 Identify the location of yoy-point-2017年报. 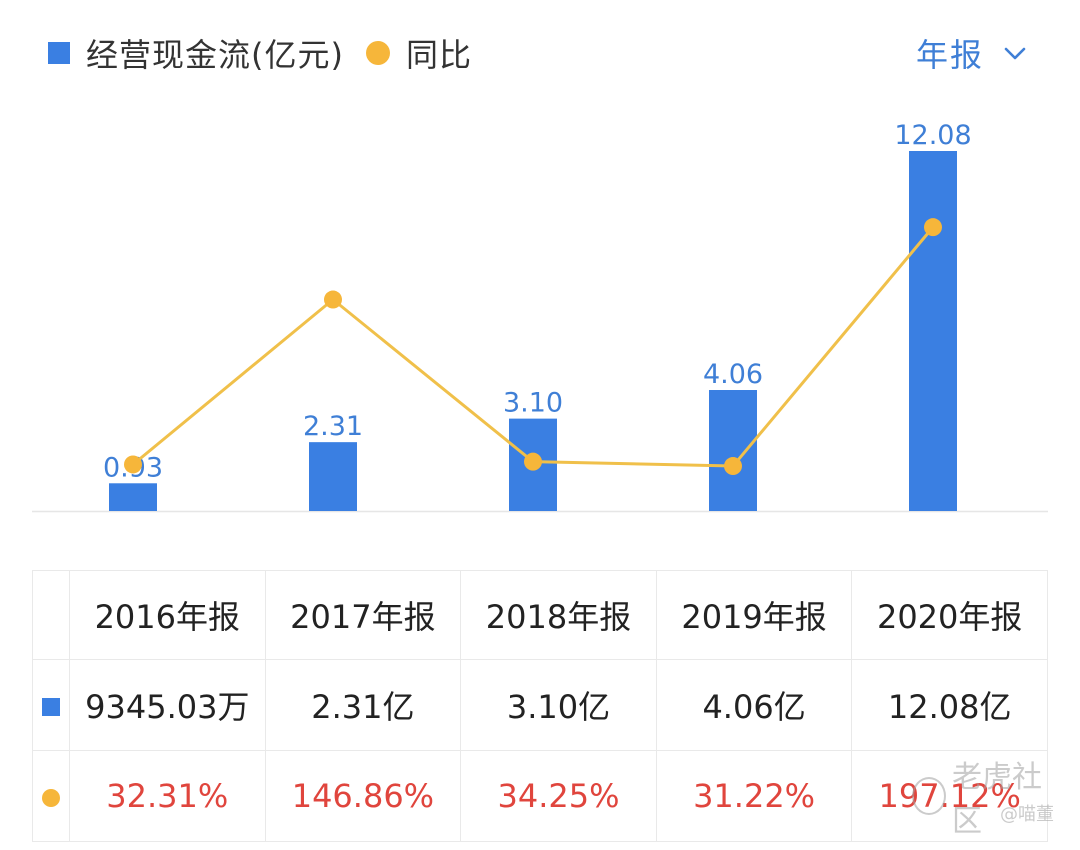
(333, 299).